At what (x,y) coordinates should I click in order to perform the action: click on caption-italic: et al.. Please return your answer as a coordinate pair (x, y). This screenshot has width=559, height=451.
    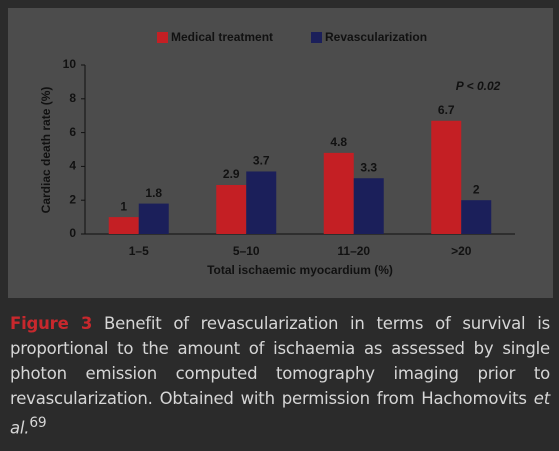
    Looking at the image, I should click on (280, 413).